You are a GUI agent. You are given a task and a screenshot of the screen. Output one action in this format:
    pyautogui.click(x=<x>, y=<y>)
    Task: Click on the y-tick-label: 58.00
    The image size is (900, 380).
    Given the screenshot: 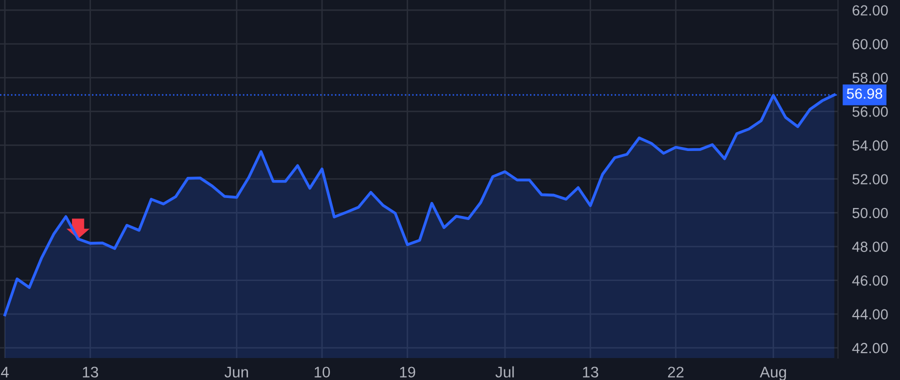 What is the action you would take?
    pyautogui.click(x=870, y=78)
    